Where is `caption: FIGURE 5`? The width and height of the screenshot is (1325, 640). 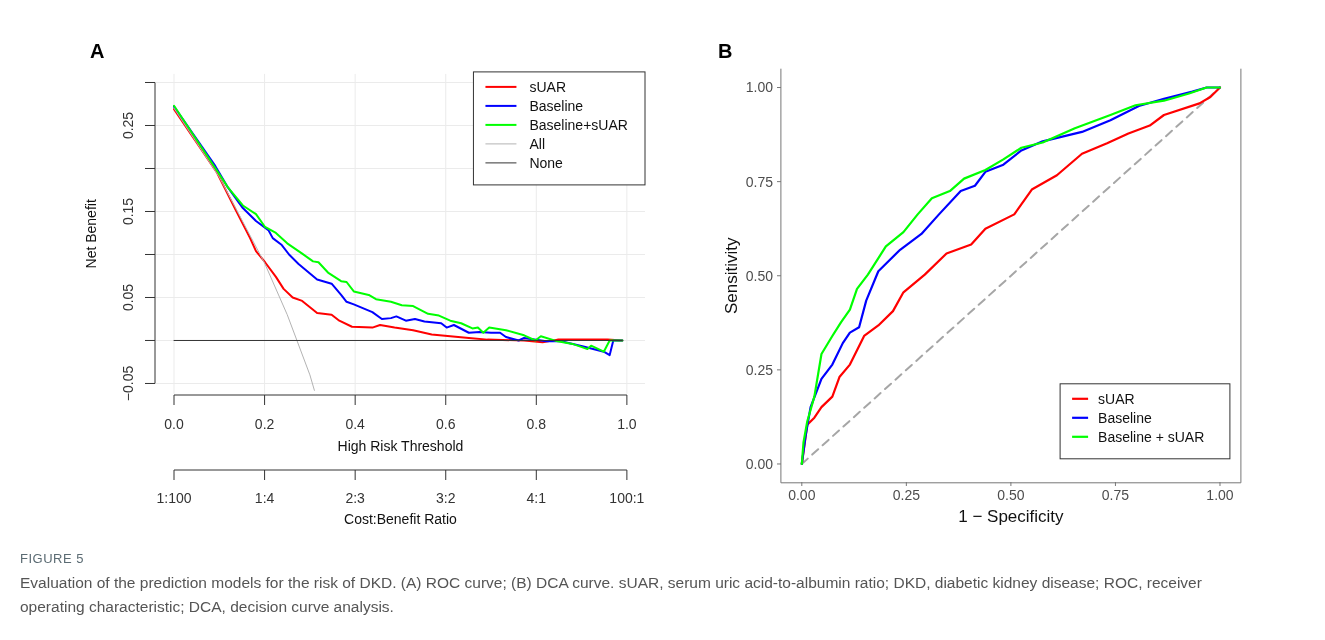 caption: FIGURE 5 is located at coordinates (52, 558).